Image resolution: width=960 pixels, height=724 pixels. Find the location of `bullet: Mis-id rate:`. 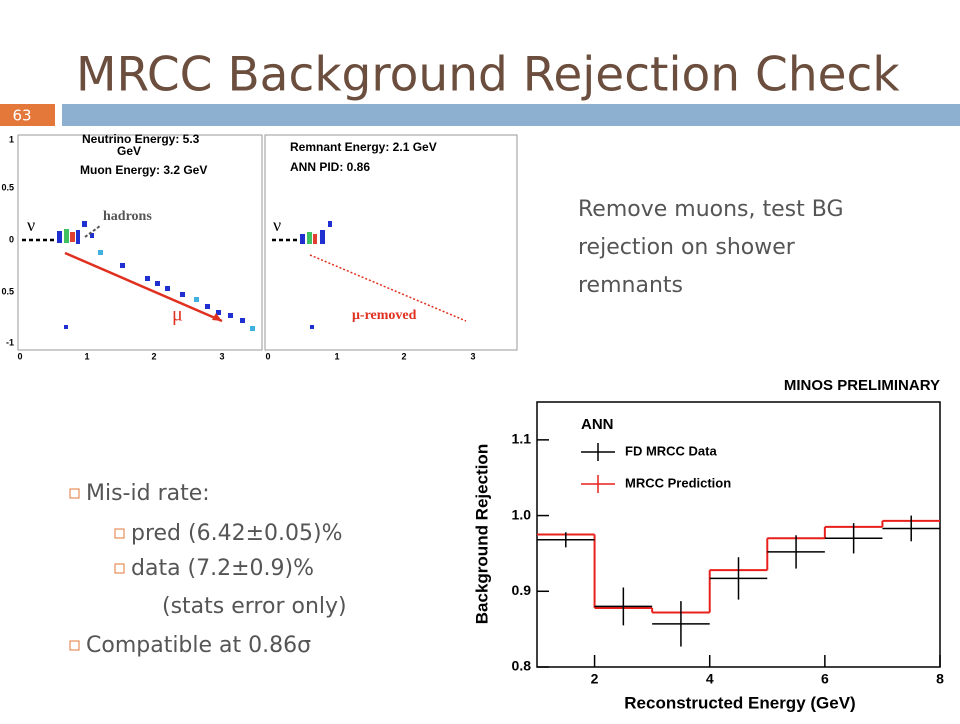

bullet: Mis-id rate: is located at coordinates (148, 493).